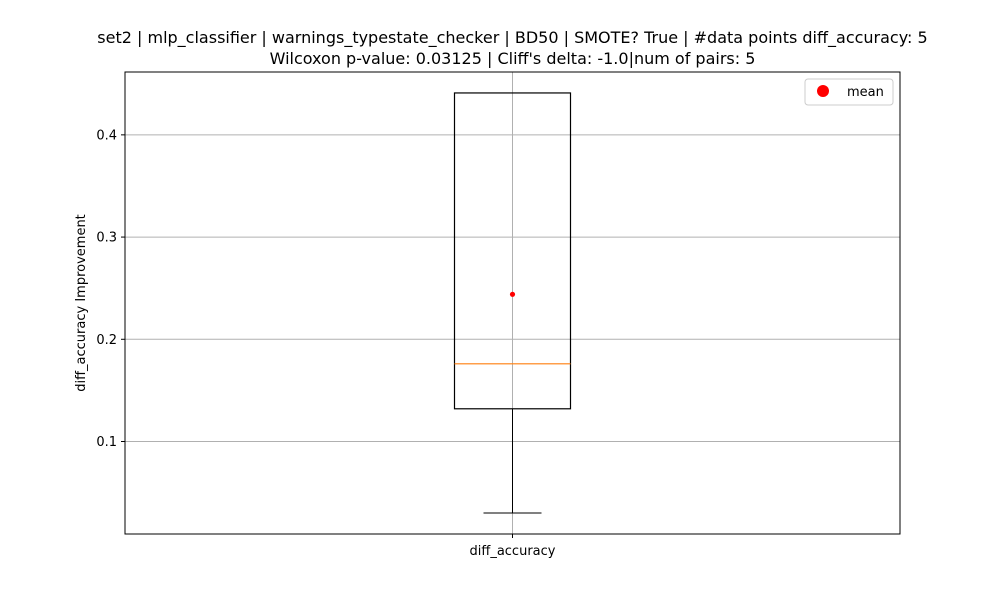 The width and height of the screenshot is (1000, 600). What do you see at coordinates (513, 551) in the screenshot?
I see `x-tick-label: diff_accuracy` at bounding box center [513, 551].